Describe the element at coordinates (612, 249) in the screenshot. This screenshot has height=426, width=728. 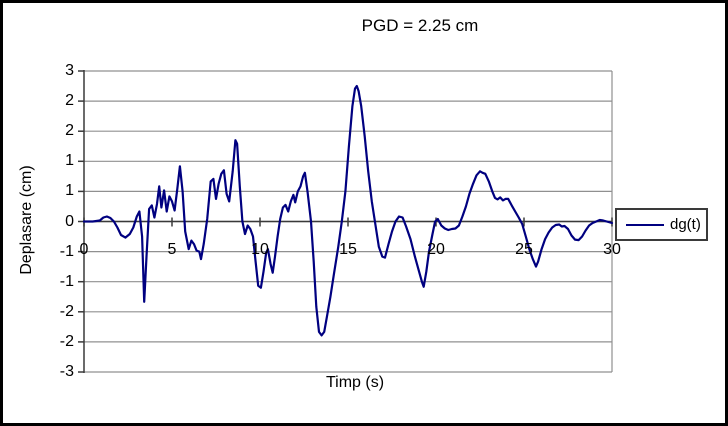
I see `x-tick-label: 30` at that location.